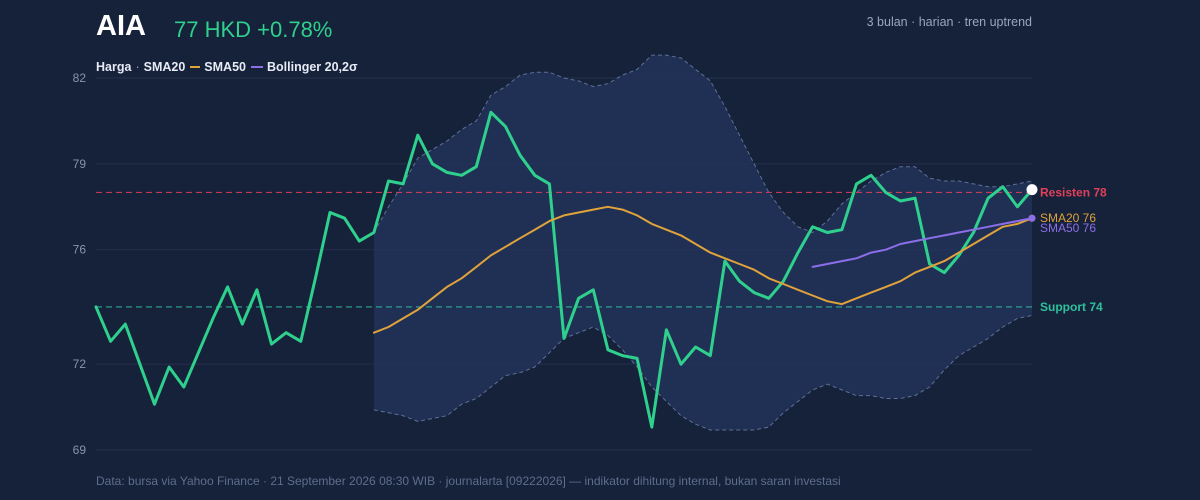 This screenshot has height=500, width=1200. What do you see at coordinates (253, 29) in the screenshot?
I see `price-change: 77 HKD +0.78%` at bounding box center [253, 29].